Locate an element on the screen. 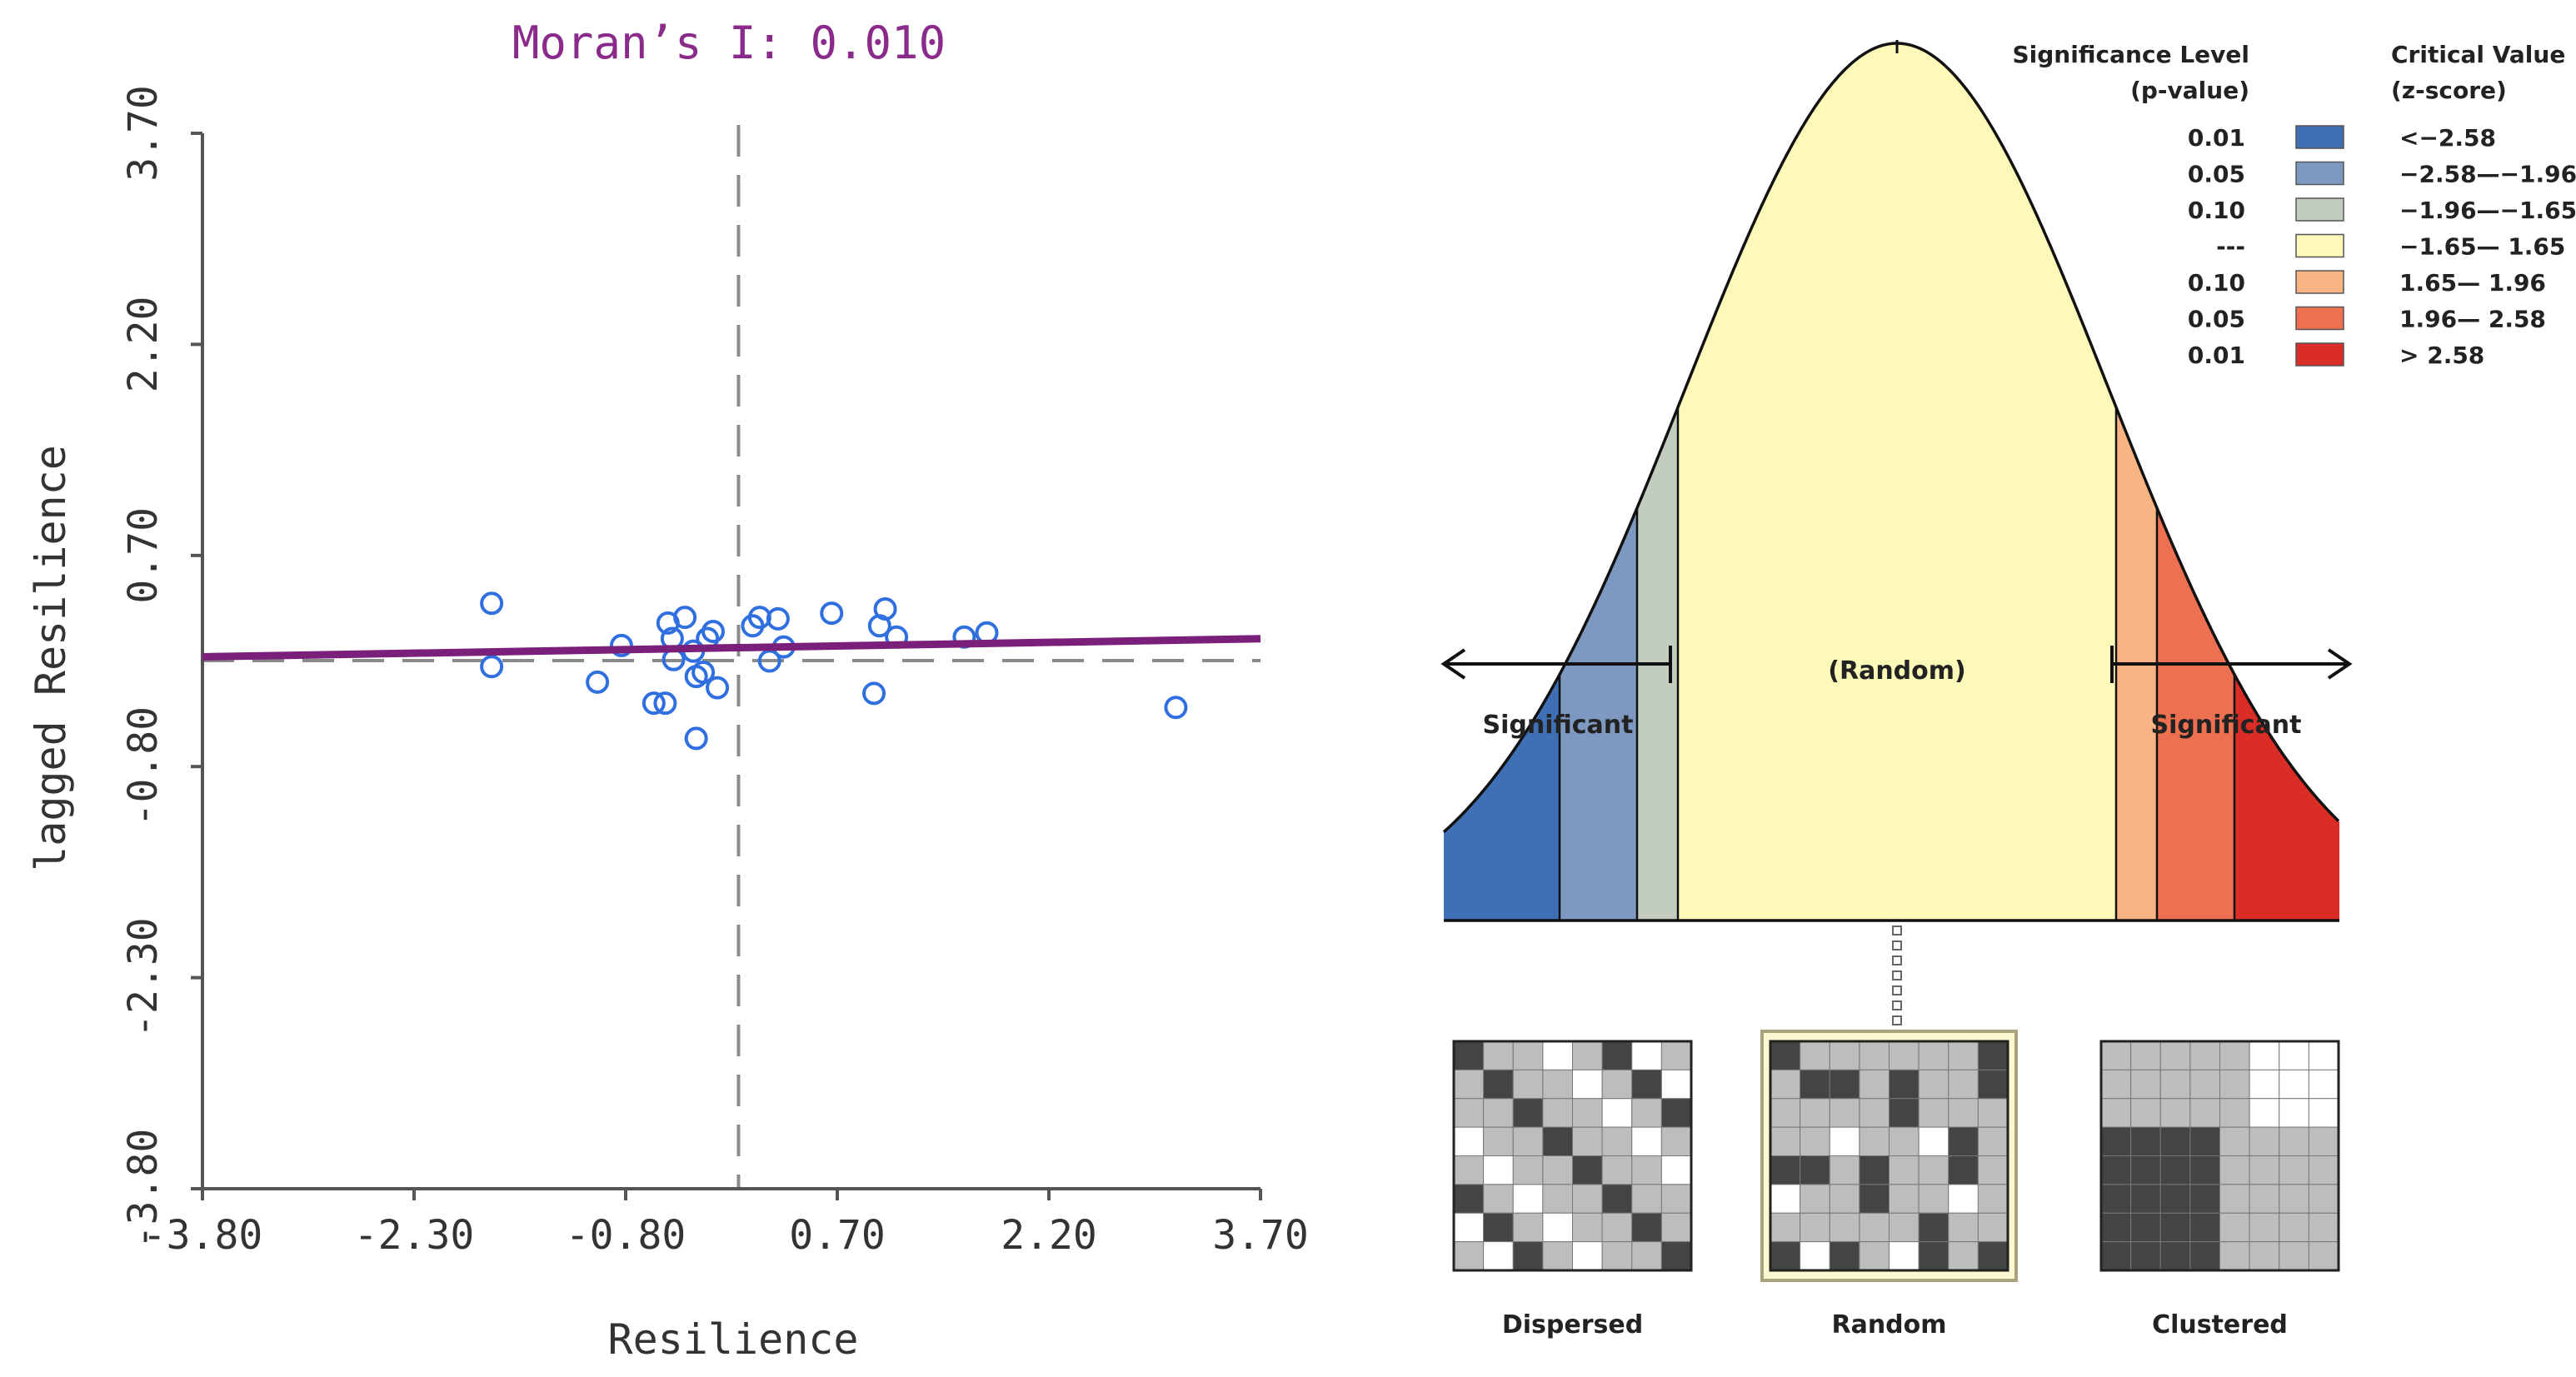  y-tick-label: 3.70 is located at coordinates (143, 133).